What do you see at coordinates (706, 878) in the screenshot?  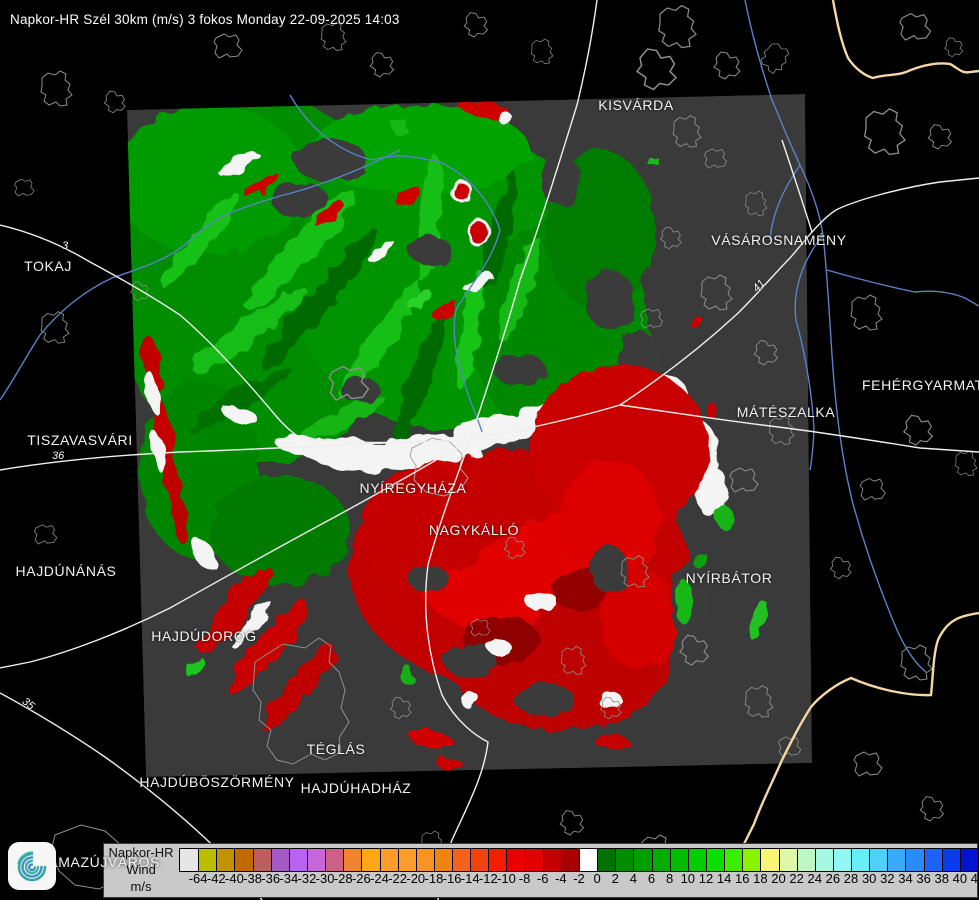 I see `legend-tick: 12` at bounding box center [706, 878].